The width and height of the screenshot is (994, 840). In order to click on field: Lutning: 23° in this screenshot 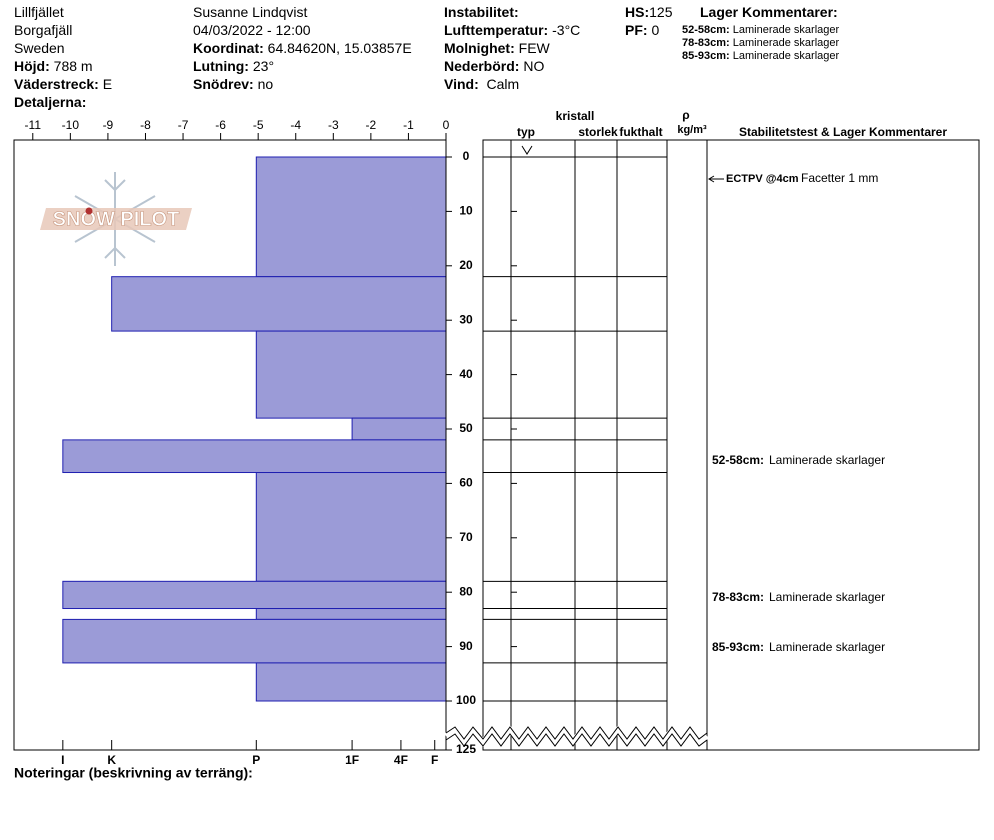, I will do `click(233, 66)`.